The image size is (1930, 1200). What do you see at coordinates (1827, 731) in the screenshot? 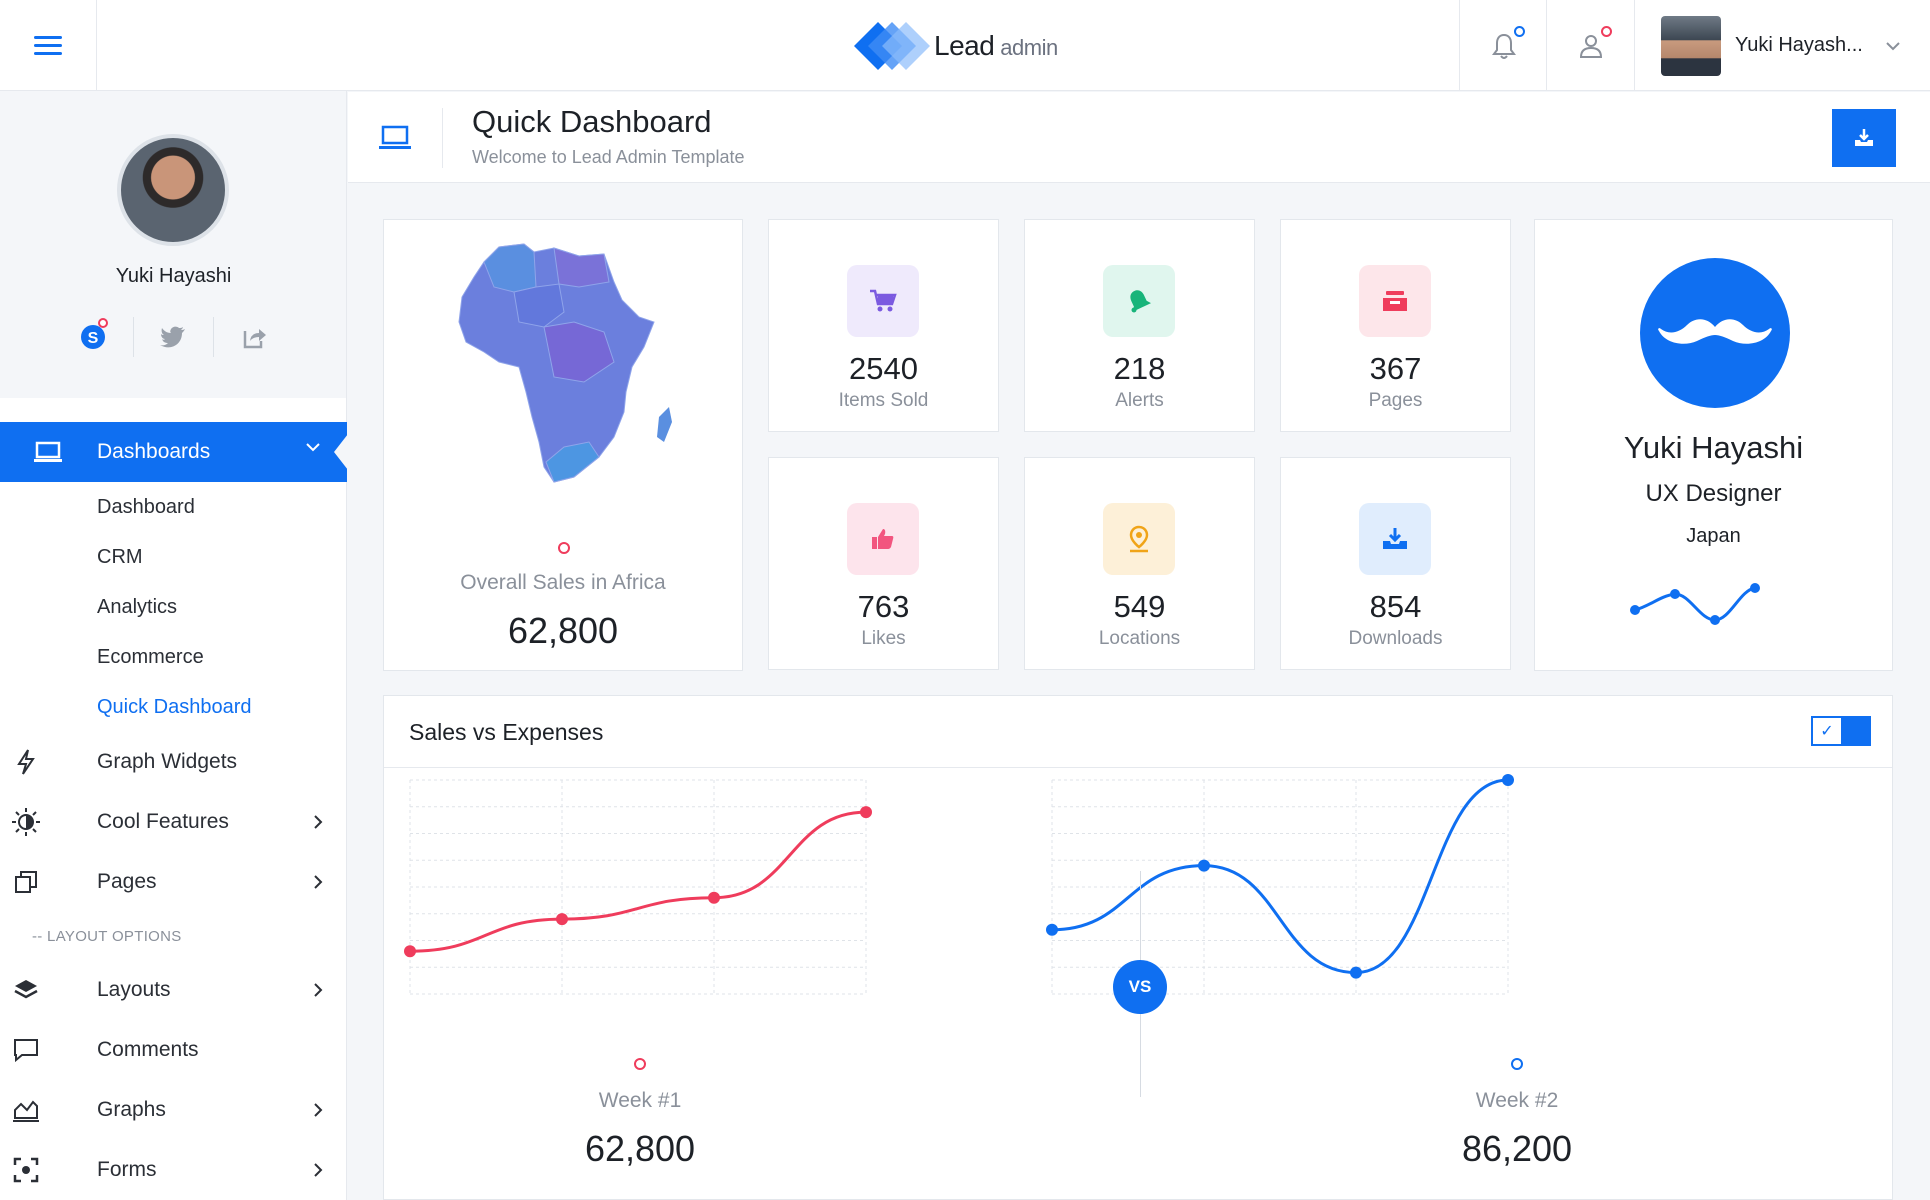
I see `check-icon: ✓` at bounding box center [1827, 731].